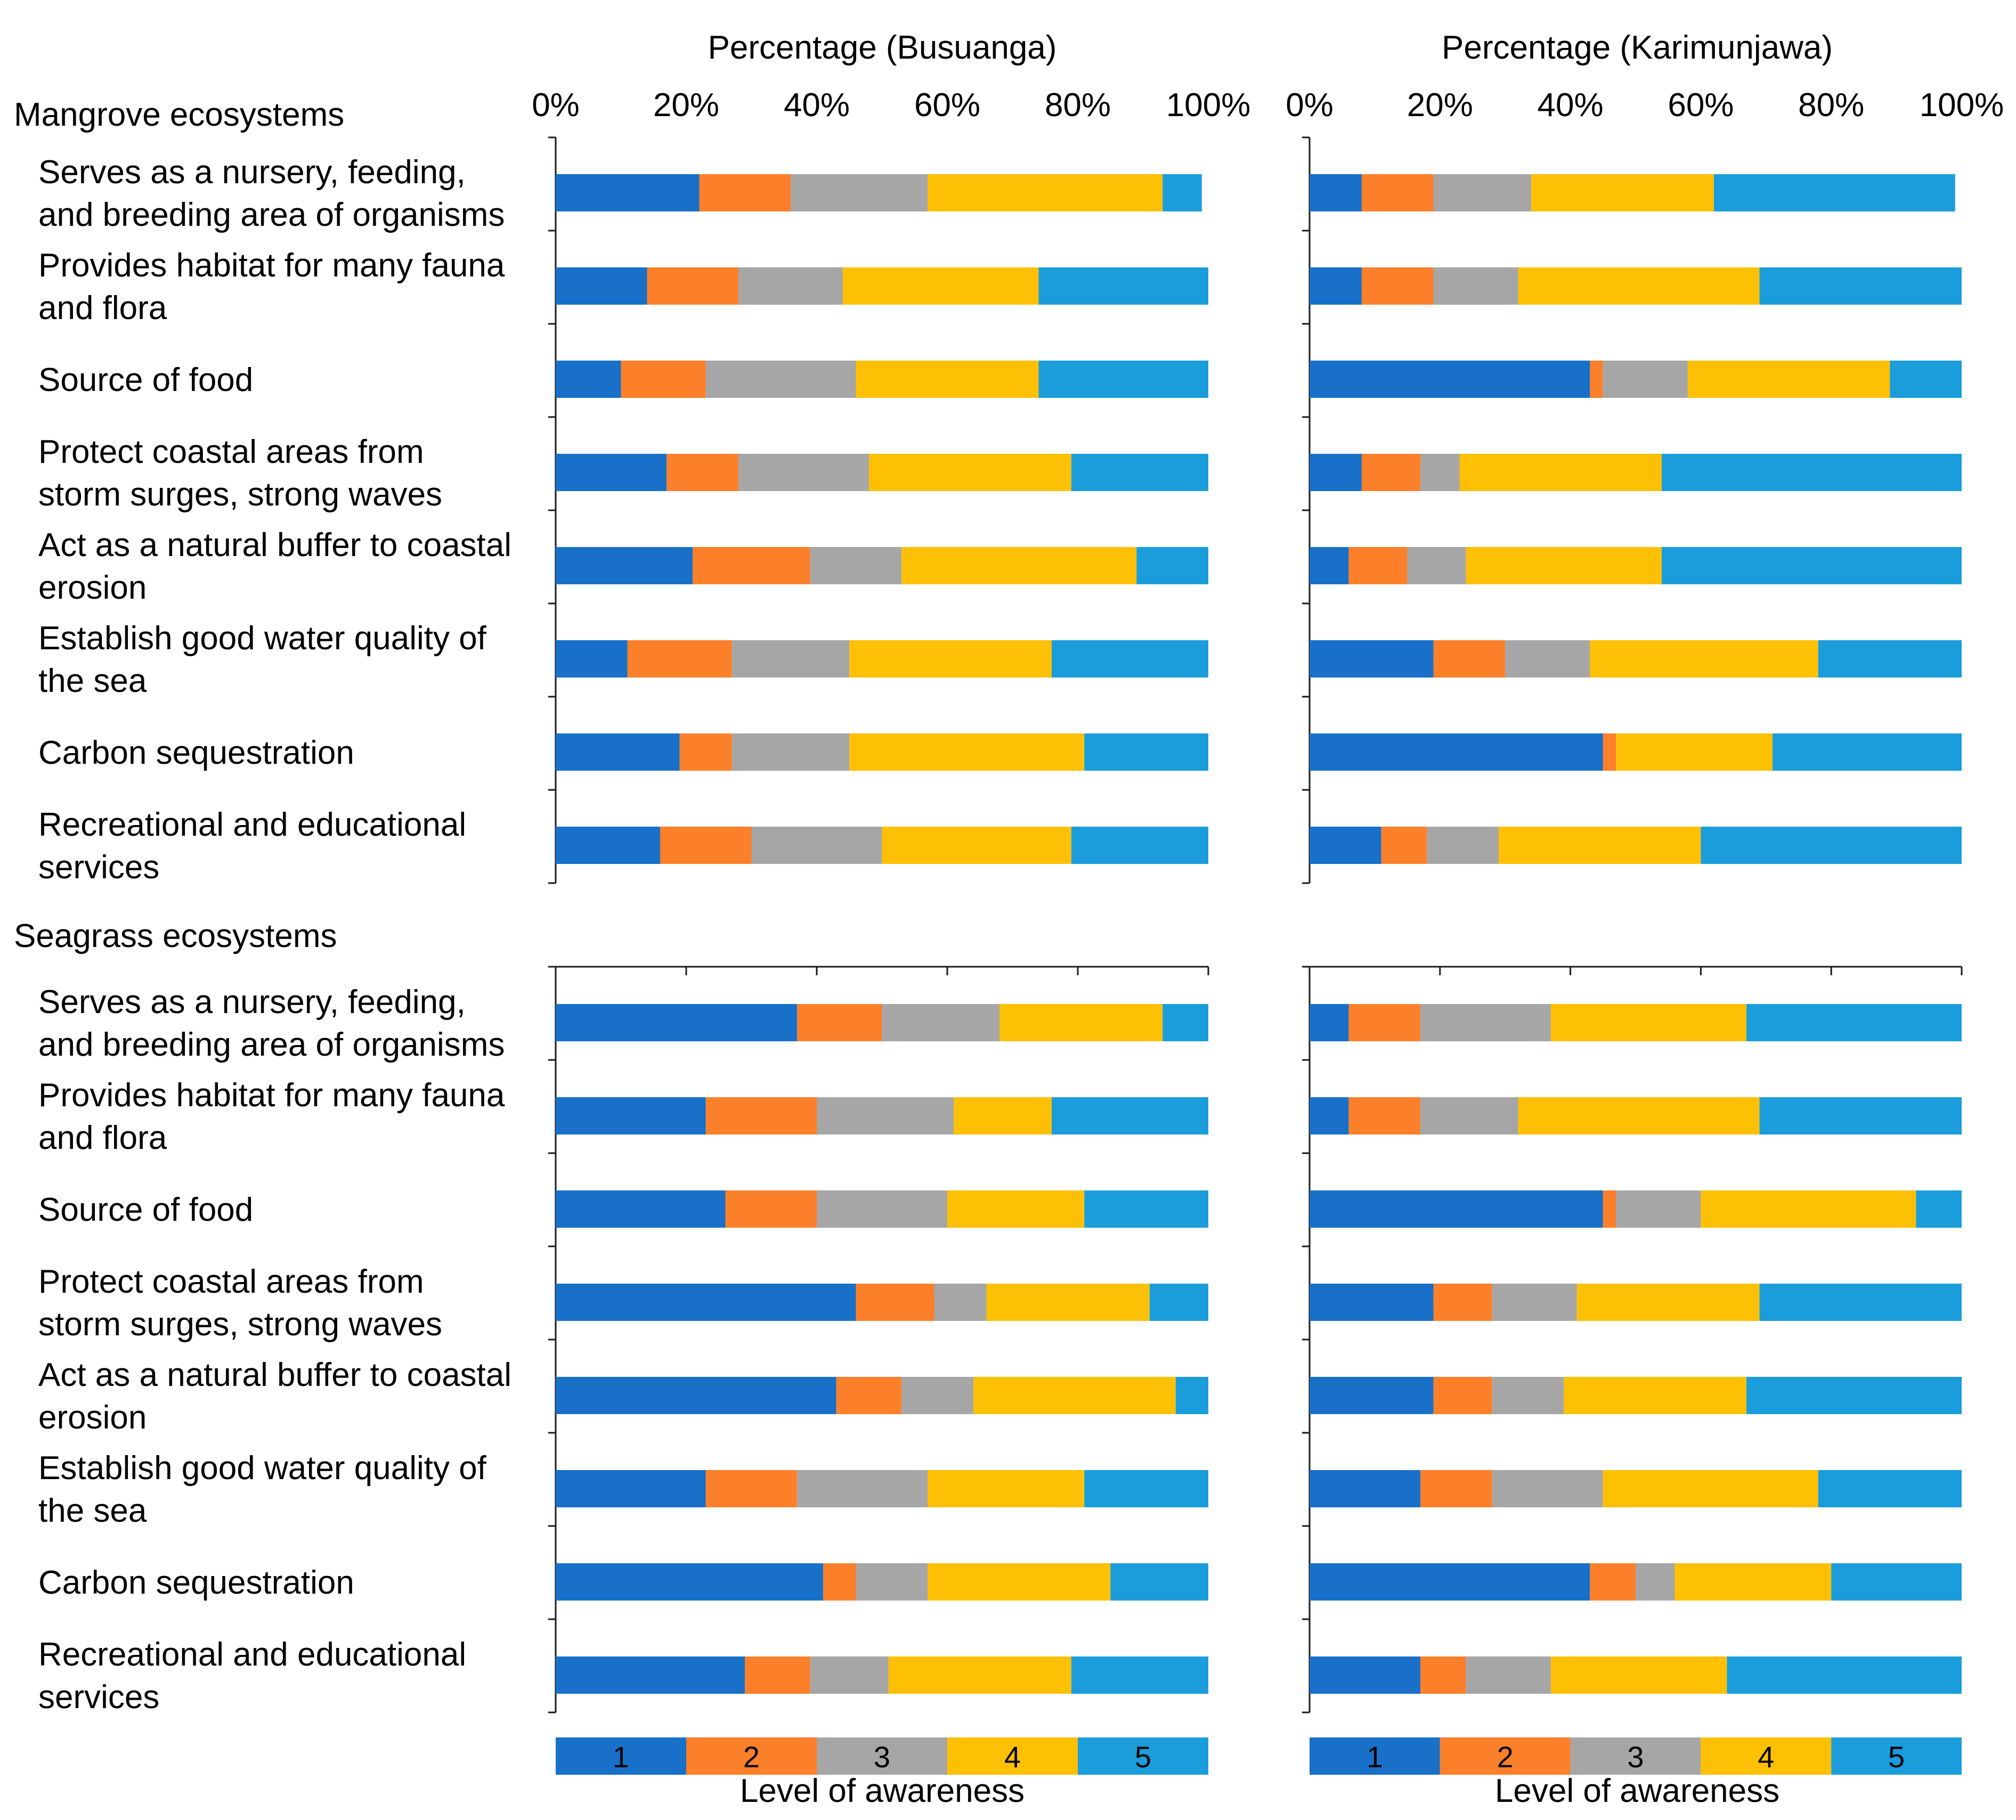 This screenshot has height=1820, width=2016. What do you see at coordinates (196, 1582) in the screenshot?
I see `category-label: Carbon sequestration` at bounding box center [196, 1582].